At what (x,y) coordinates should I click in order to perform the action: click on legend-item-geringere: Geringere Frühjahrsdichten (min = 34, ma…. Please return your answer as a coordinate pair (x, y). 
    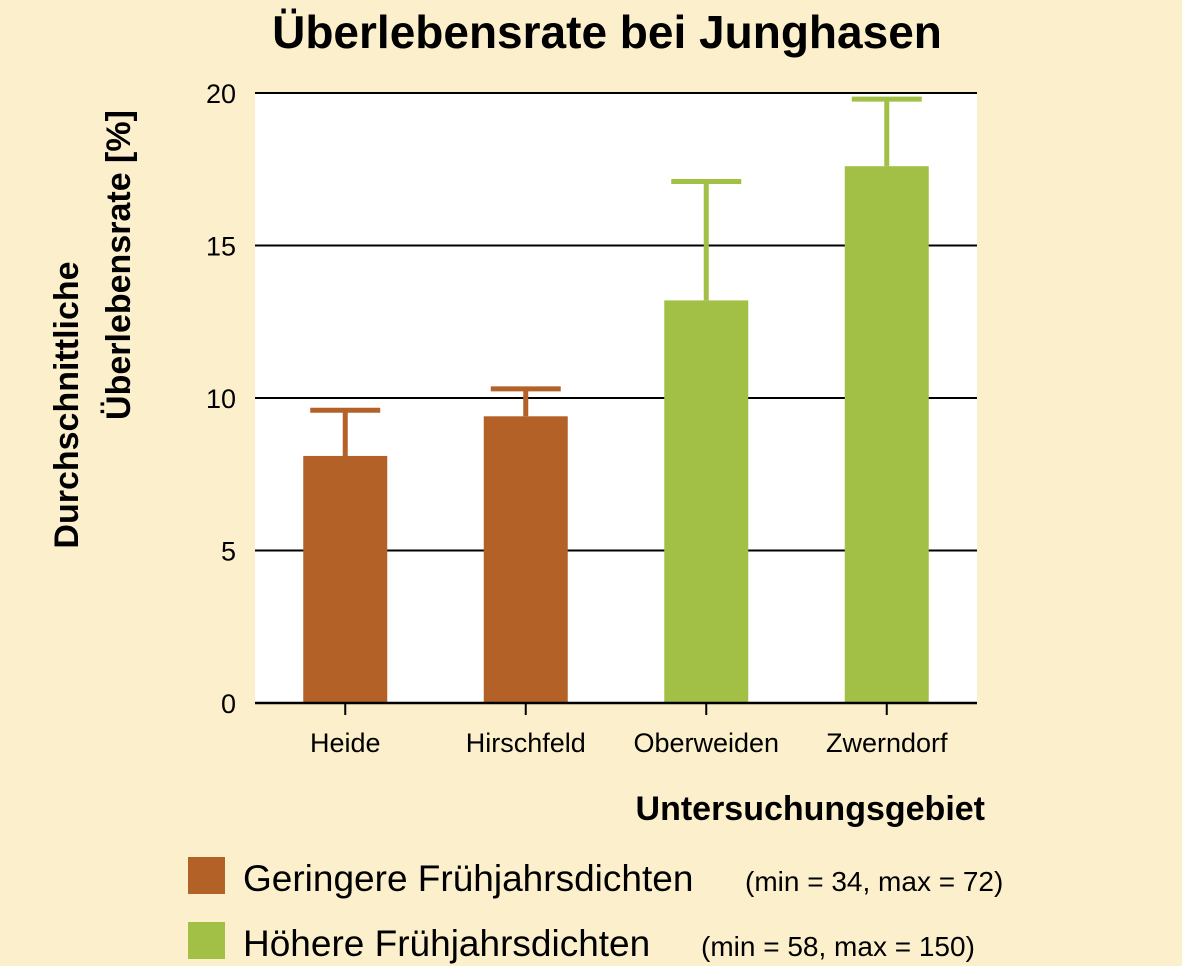
    Looking at the image, I should click on (595, 878).